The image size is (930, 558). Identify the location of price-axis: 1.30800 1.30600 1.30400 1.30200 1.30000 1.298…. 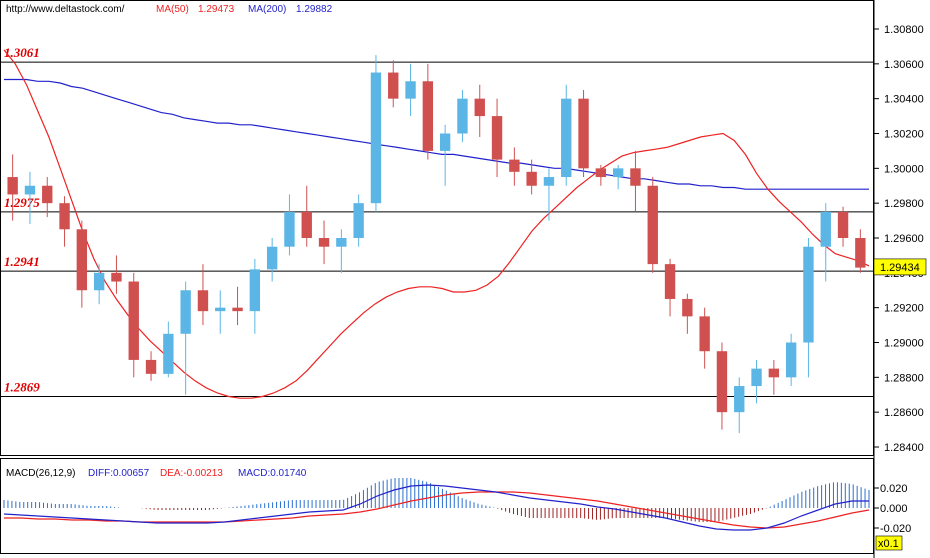
(900, 279).